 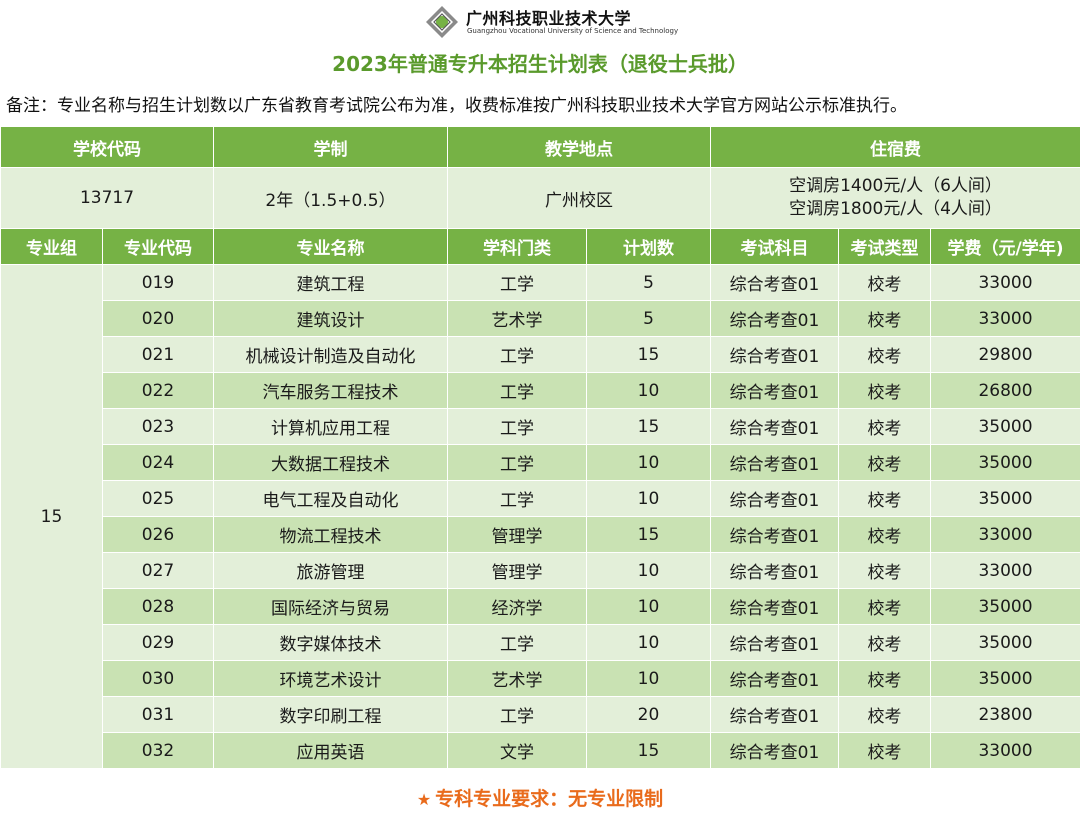 What do you see at coordinates (1004, 246) in the screenshot?
I see `column-header: 学费（元/学年)` at bounding box center [1004, 246].